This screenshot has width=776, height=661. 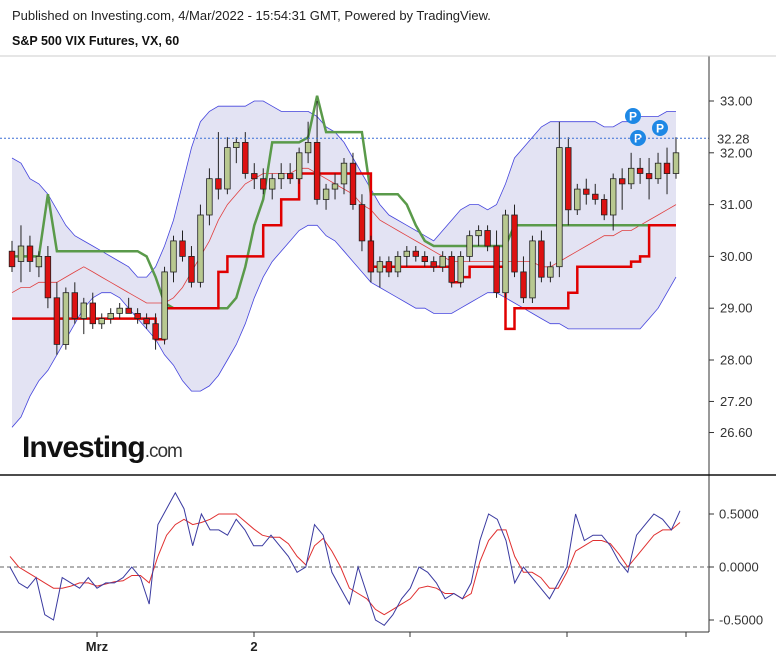 What do you see at coordinates (253, 646) in the screenshot?
I see `time-tick-label: 2` at bounding box center [253, 646].